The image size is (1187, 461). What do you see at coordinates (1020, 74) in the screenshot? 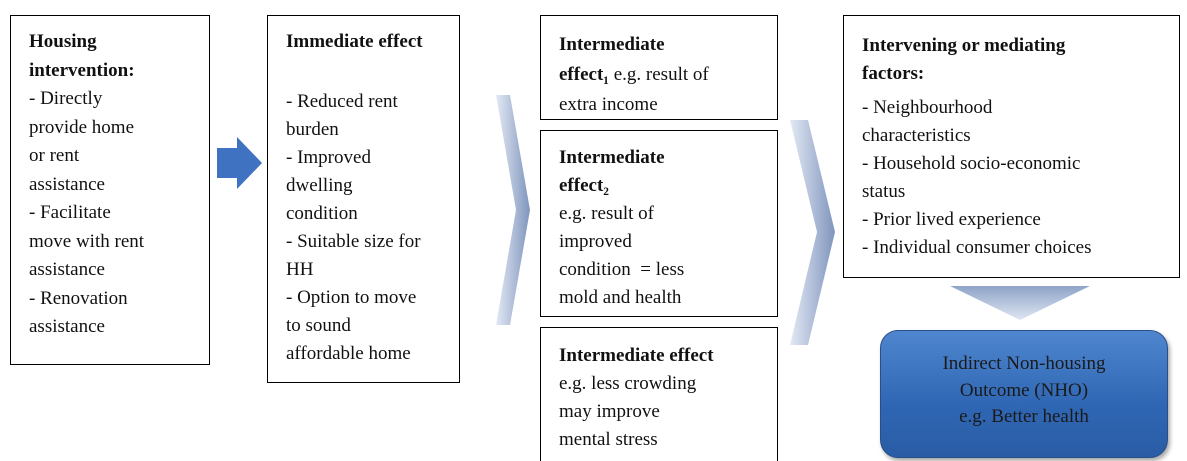
I see `text-line: factors:` at bounding box center [1020, 74].